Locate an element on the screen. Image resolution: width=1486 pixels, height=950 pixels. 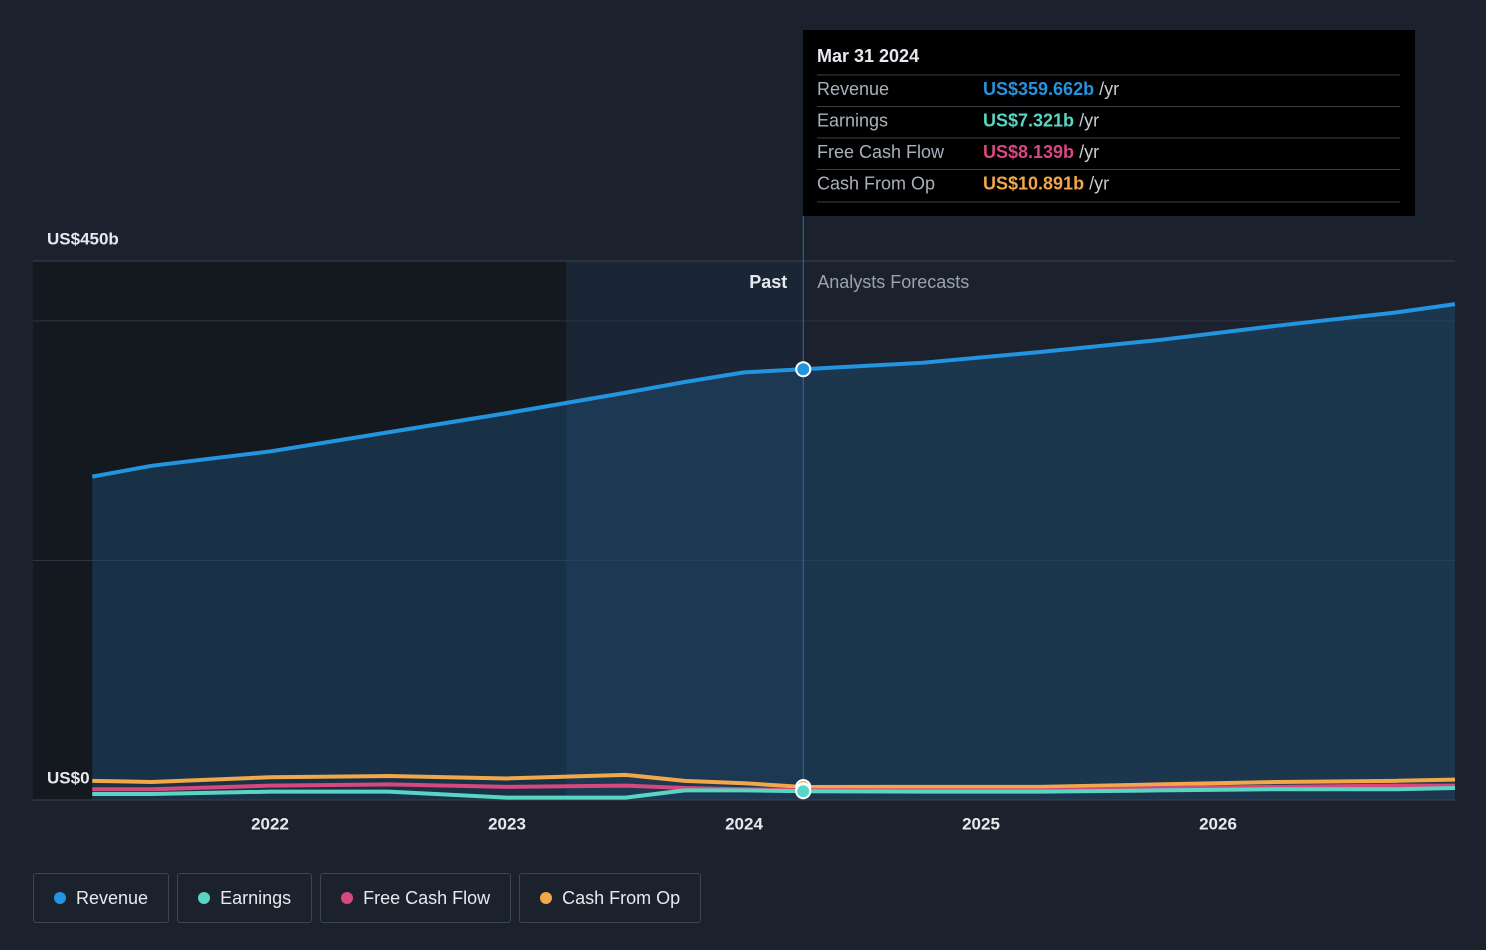
x-tick-label: 2023 is located at coordinates (507, 823).